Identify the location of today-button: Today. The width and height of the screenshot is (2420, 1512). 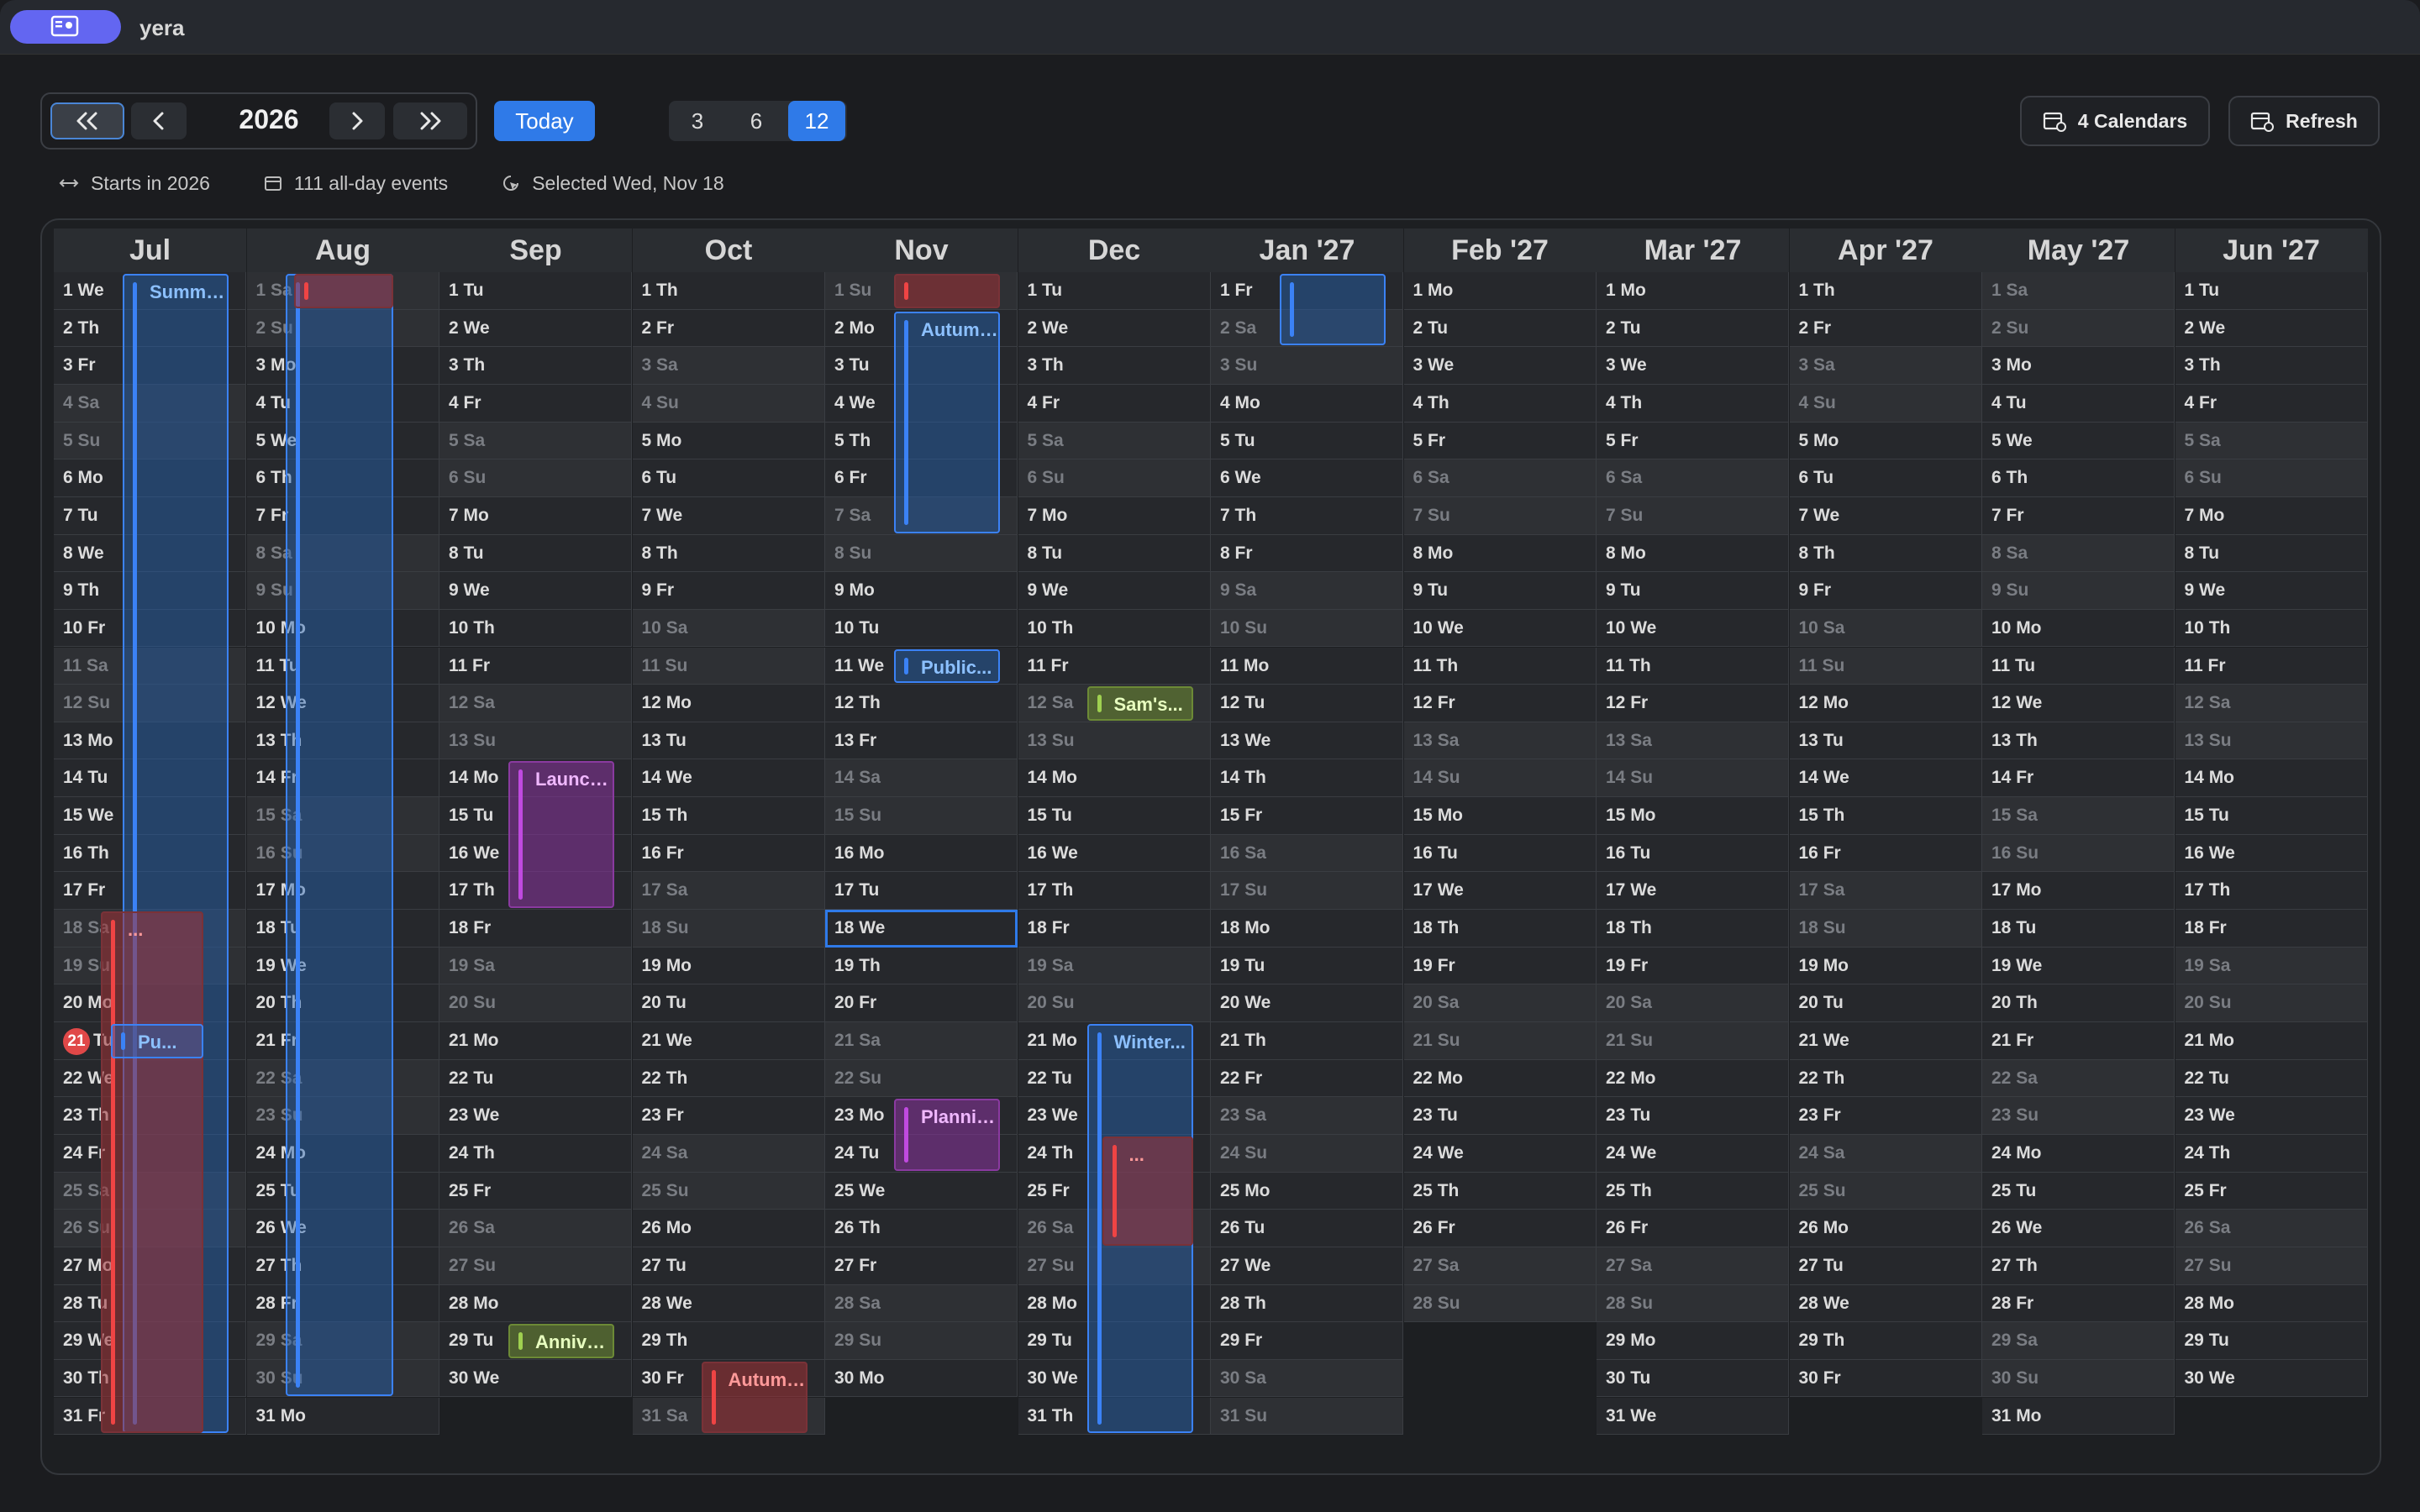
(544, 121).